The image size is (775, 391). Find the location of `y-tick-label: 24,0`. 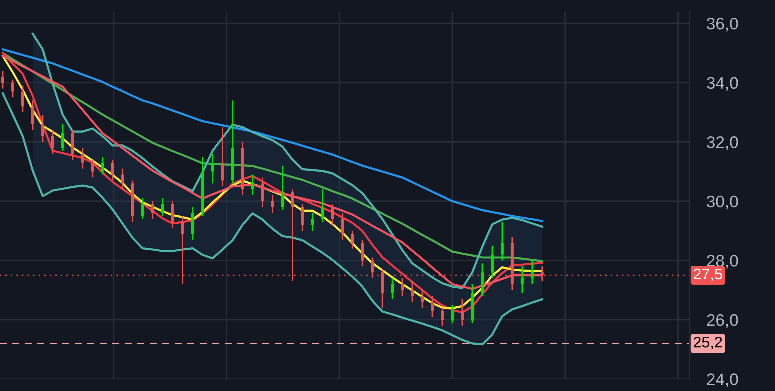

y-tick-label: 24,0 is located at coordinates (722, 381).